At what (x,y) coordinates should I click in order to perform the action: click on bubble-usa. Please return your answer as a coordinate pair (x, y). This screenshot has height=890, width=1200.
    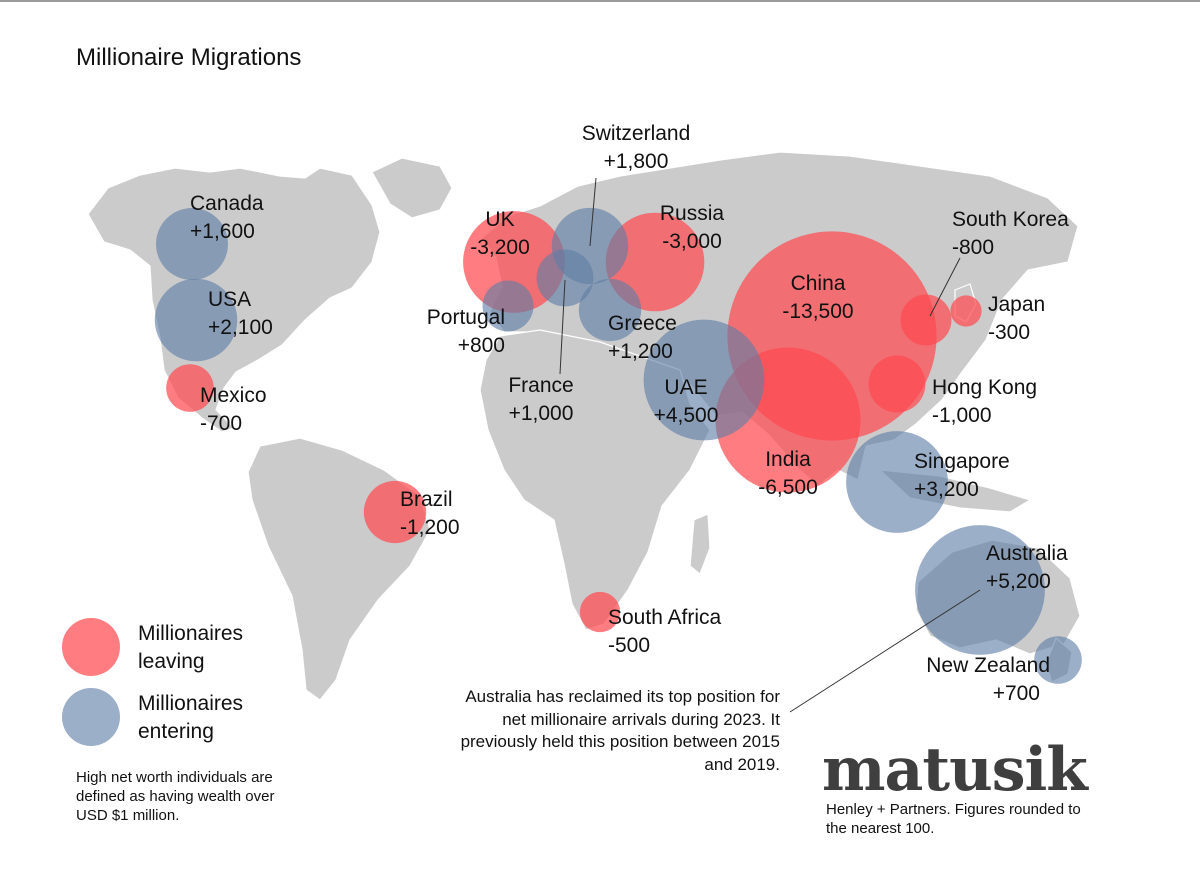
    Looking at the image, I should click on (196, 320).